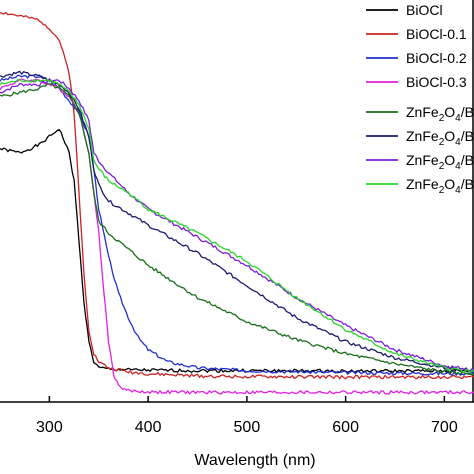 This screenshot has height=474, width=474. I want to click on x-tick-label: 500, so click(247, 427).